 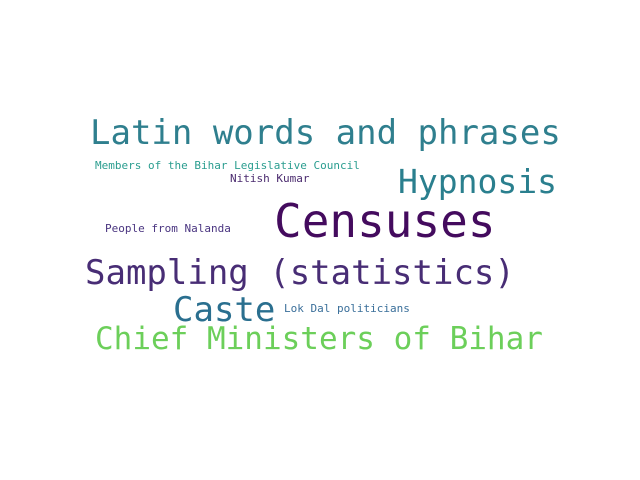 I want to click on word-latin-words-and-phrases: Latin words and phrases, so click(x=325, y=133).